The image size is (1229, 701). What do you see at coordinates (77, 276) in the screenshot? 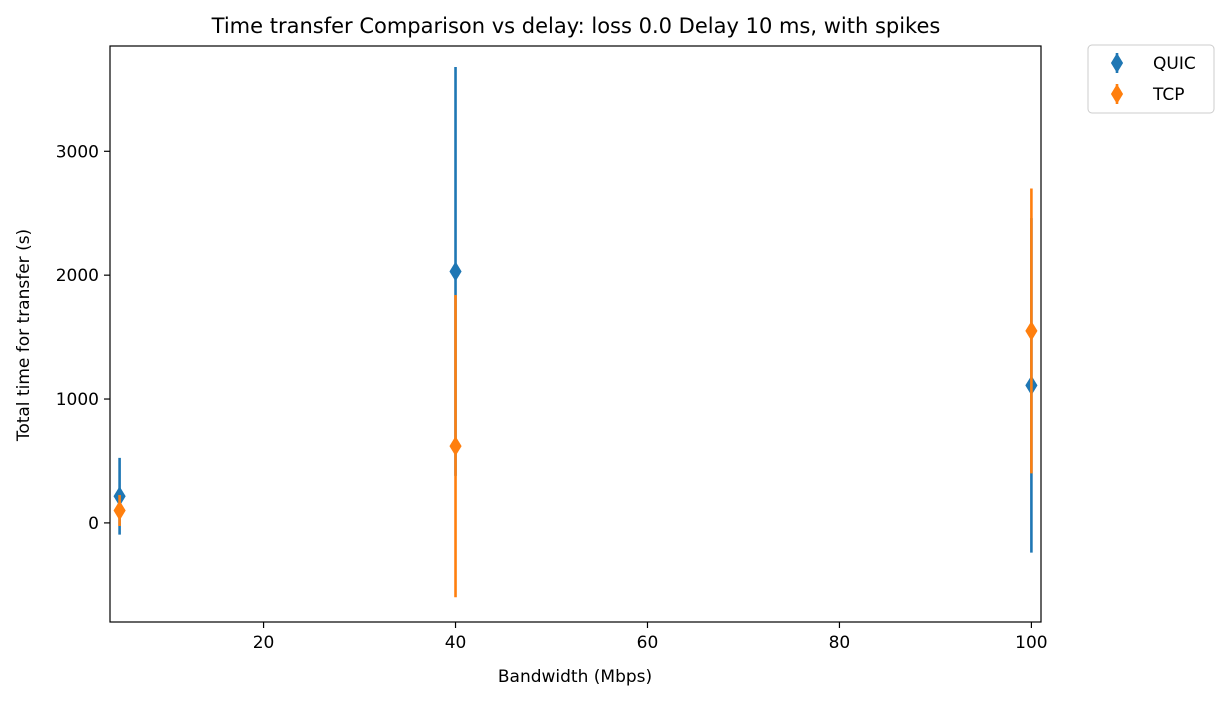
I see `y-tick-label: 2000` at bounding box center [77, 276].